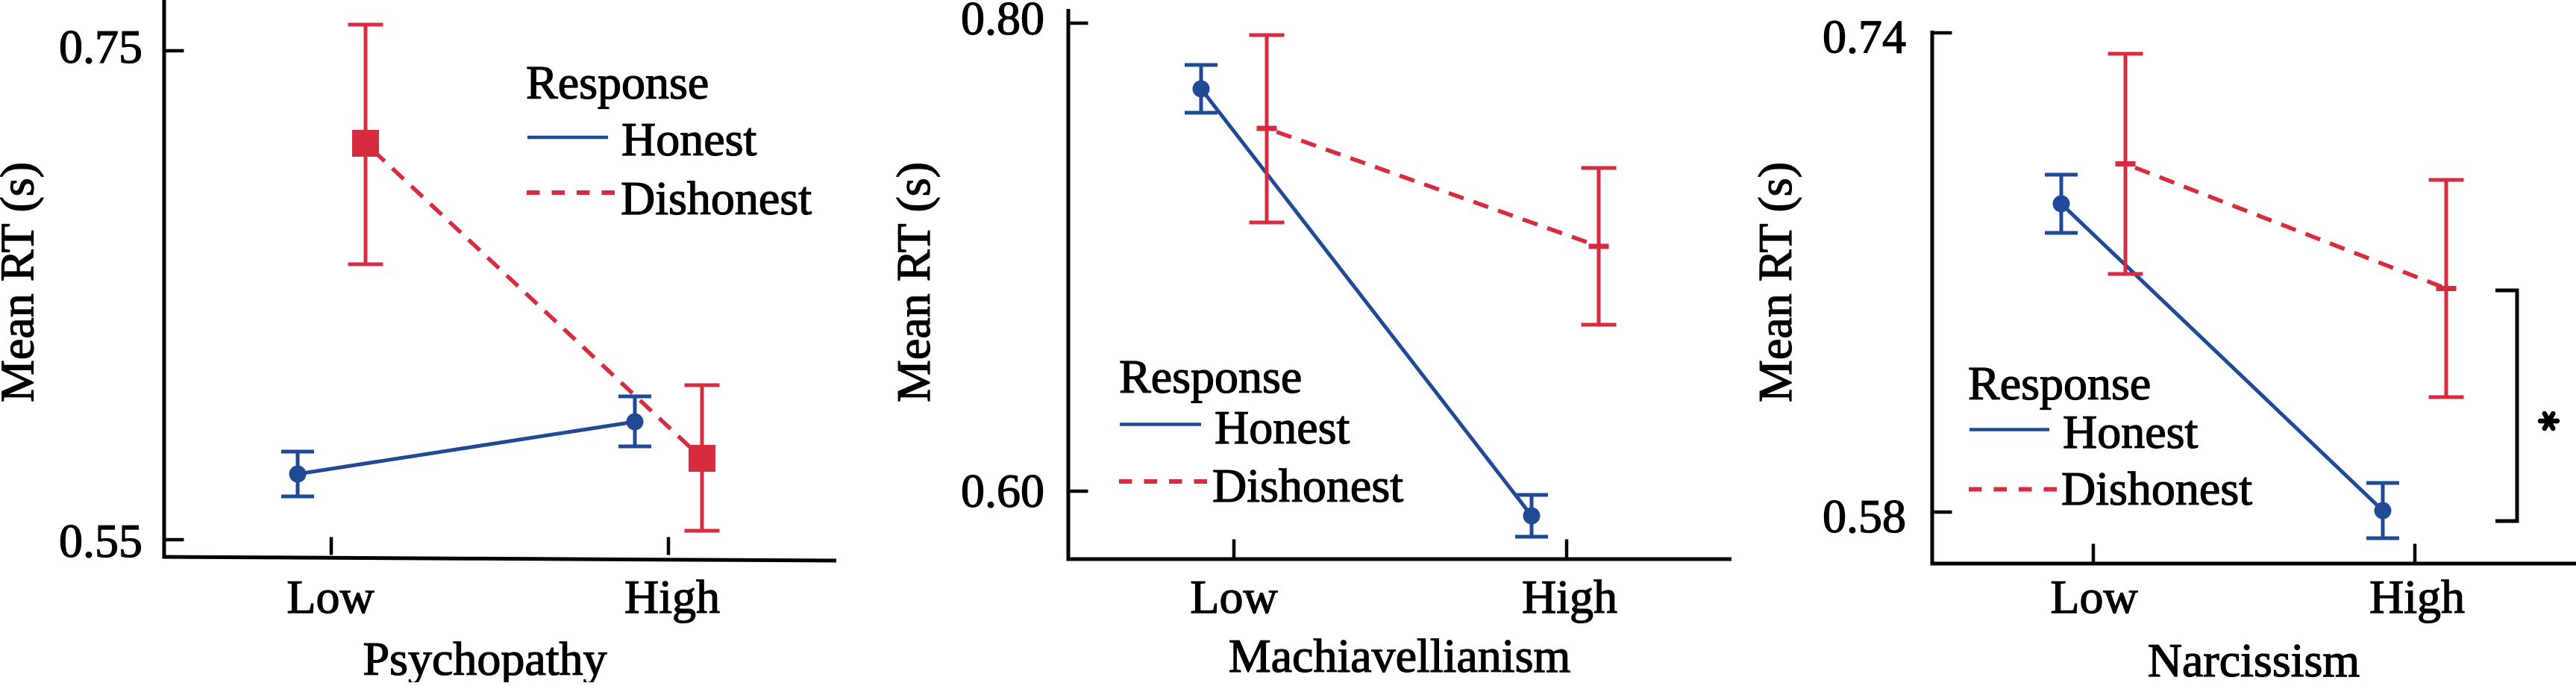  What do you see at coordinates (2254, 658) in the screenshot?
I see `svg-text: Narcissism` at bounding box center [2254, 658].